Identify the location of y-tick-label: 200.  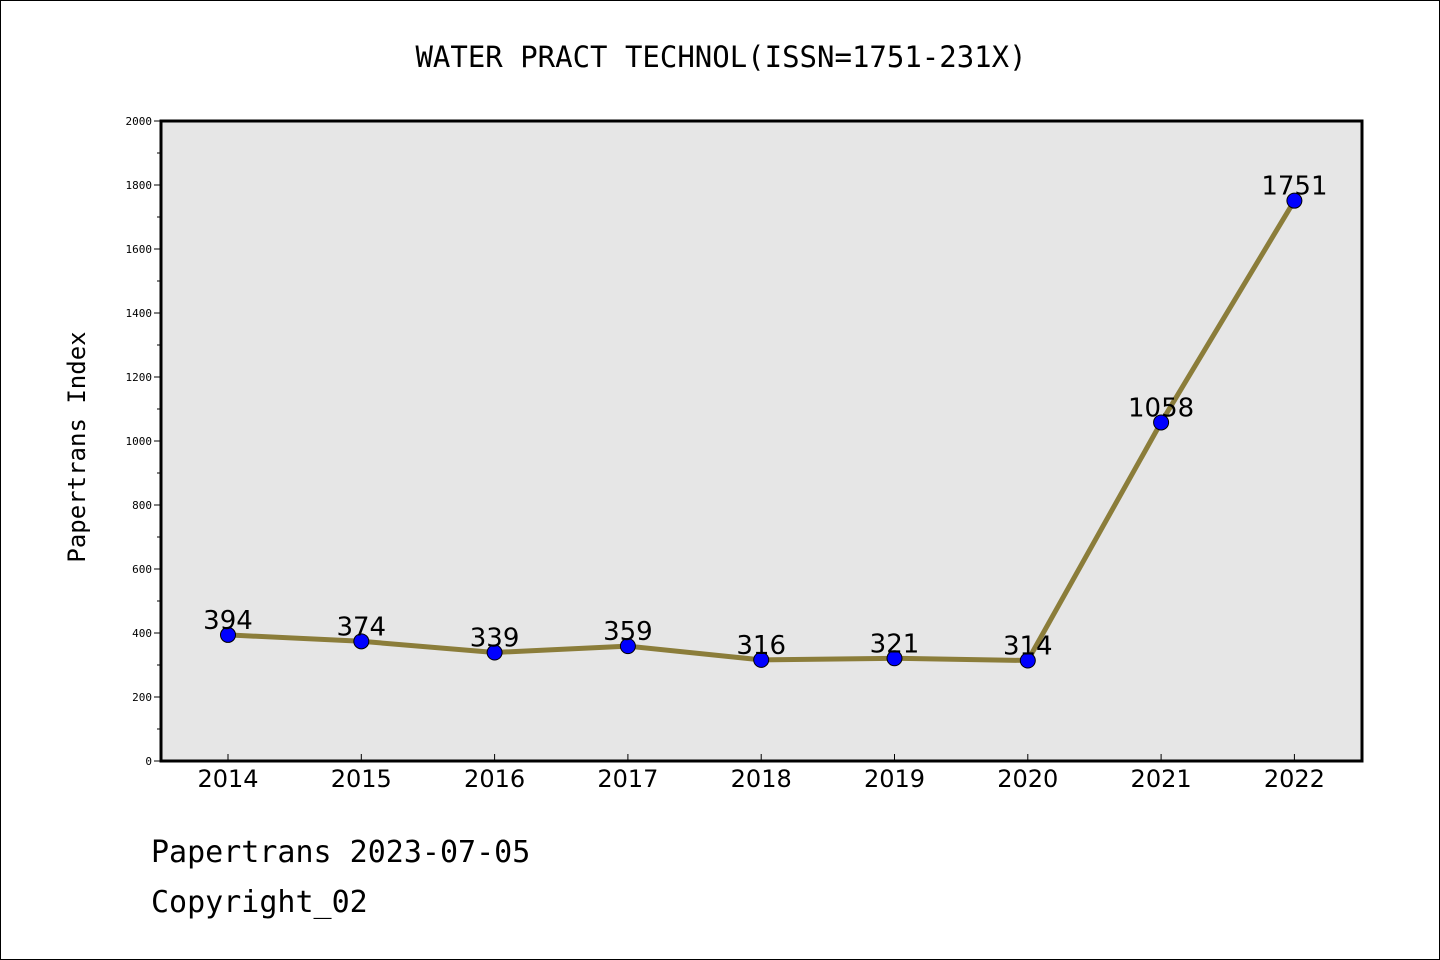
(142, 697).